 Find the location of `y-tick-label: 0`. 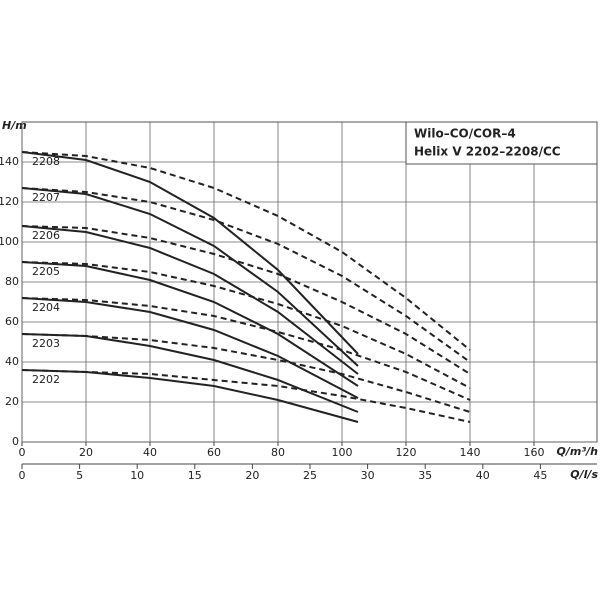

y-tick-label: 0 is located at coordinates (15, 441).